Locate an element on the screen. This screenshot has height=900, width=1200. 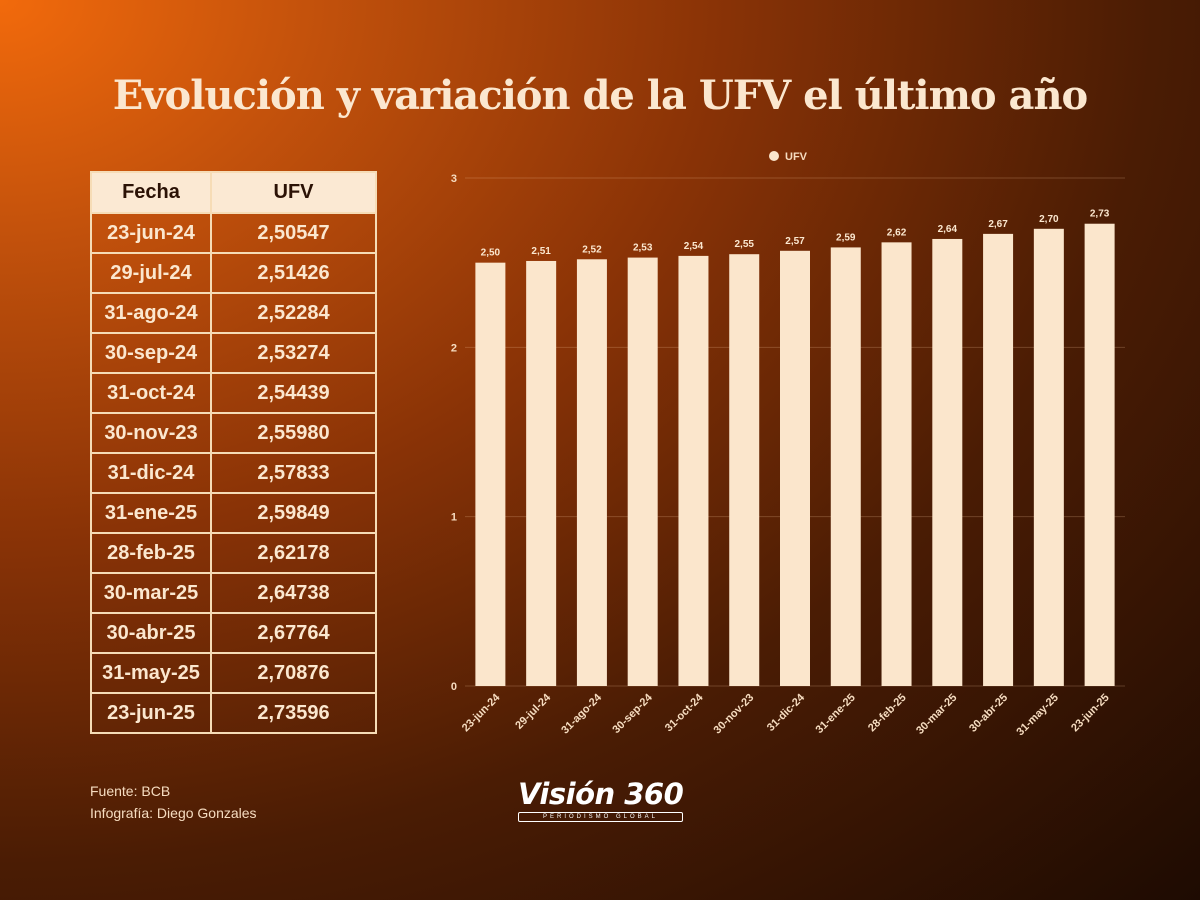
legend-label: UFV is located at coordinates (796, 157).